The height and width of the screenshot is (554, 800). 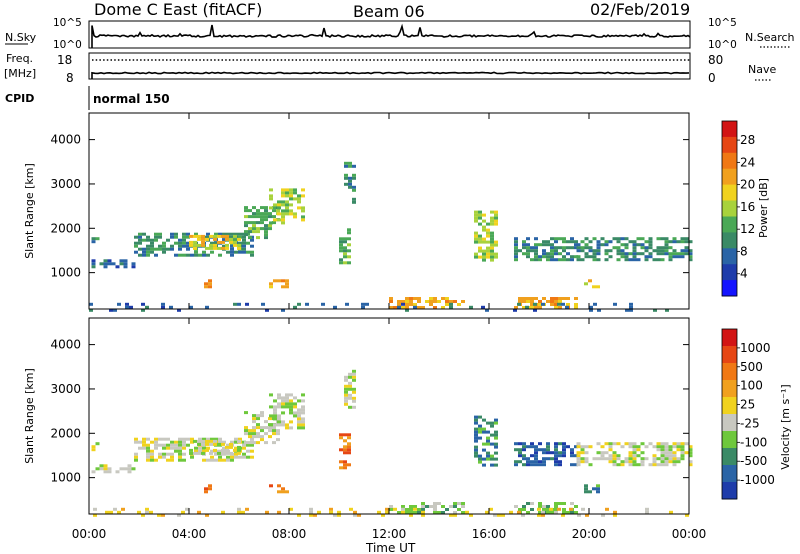 I want to click on x-tick-label: 04:00, so click(x=189, y=534).